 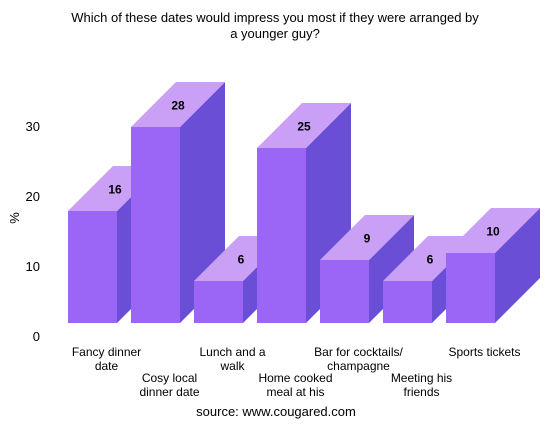 I want to click on data-label-2: 28, so click(x=178, y=106).